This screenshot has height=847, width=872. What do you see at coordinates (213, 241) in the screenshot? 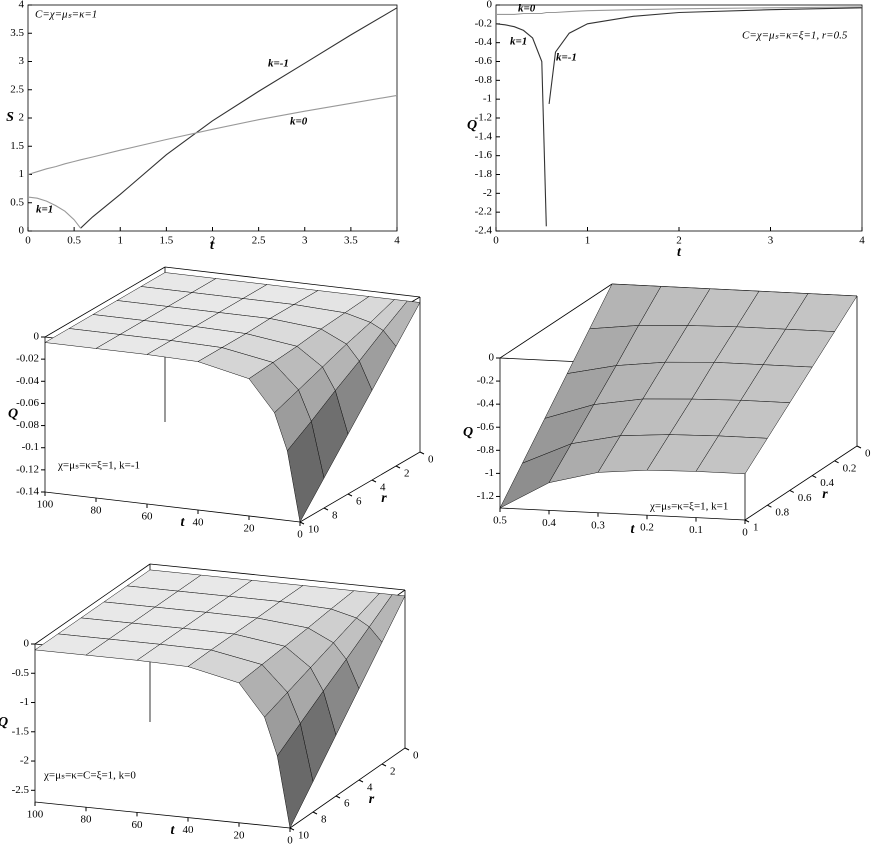
I see `x-tick-label: 2` at bounding box center [213, 241].